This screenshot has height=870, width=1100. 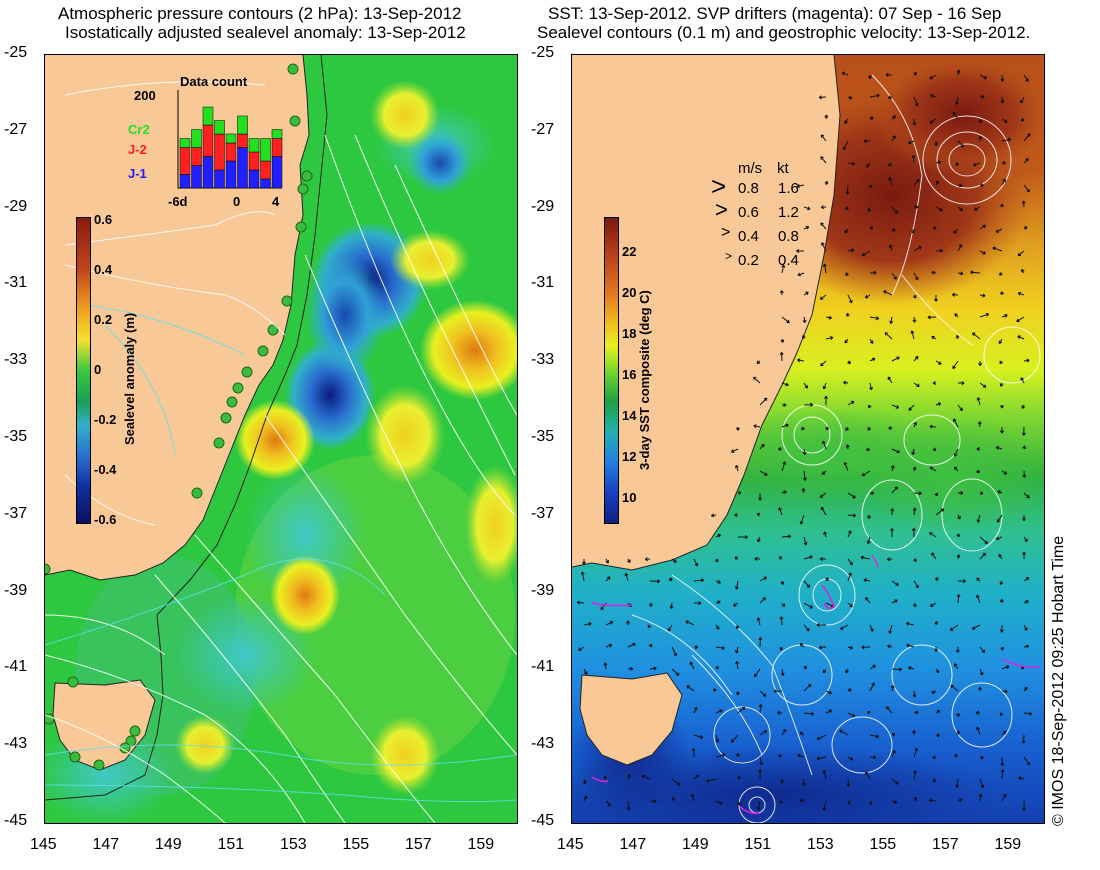 I want to click on right-lon-tick: 157, so click(x=945, y=844).